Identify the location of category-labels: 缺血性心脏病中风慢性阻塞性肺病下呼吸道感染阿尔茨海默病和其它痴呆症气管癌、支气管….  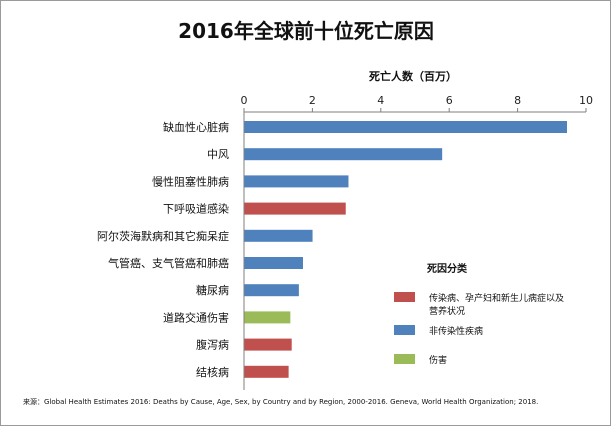
(163, 249).